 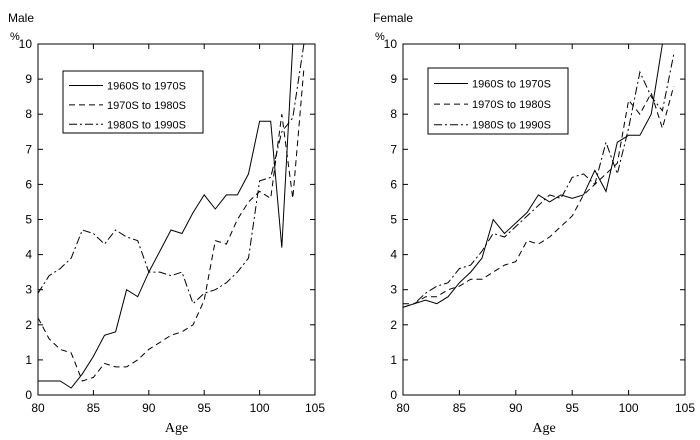 What do you see at coordinates (28, 79) in the screenshot?
I see `male-y-tick-label: 9` at bounding box center [28, 79].